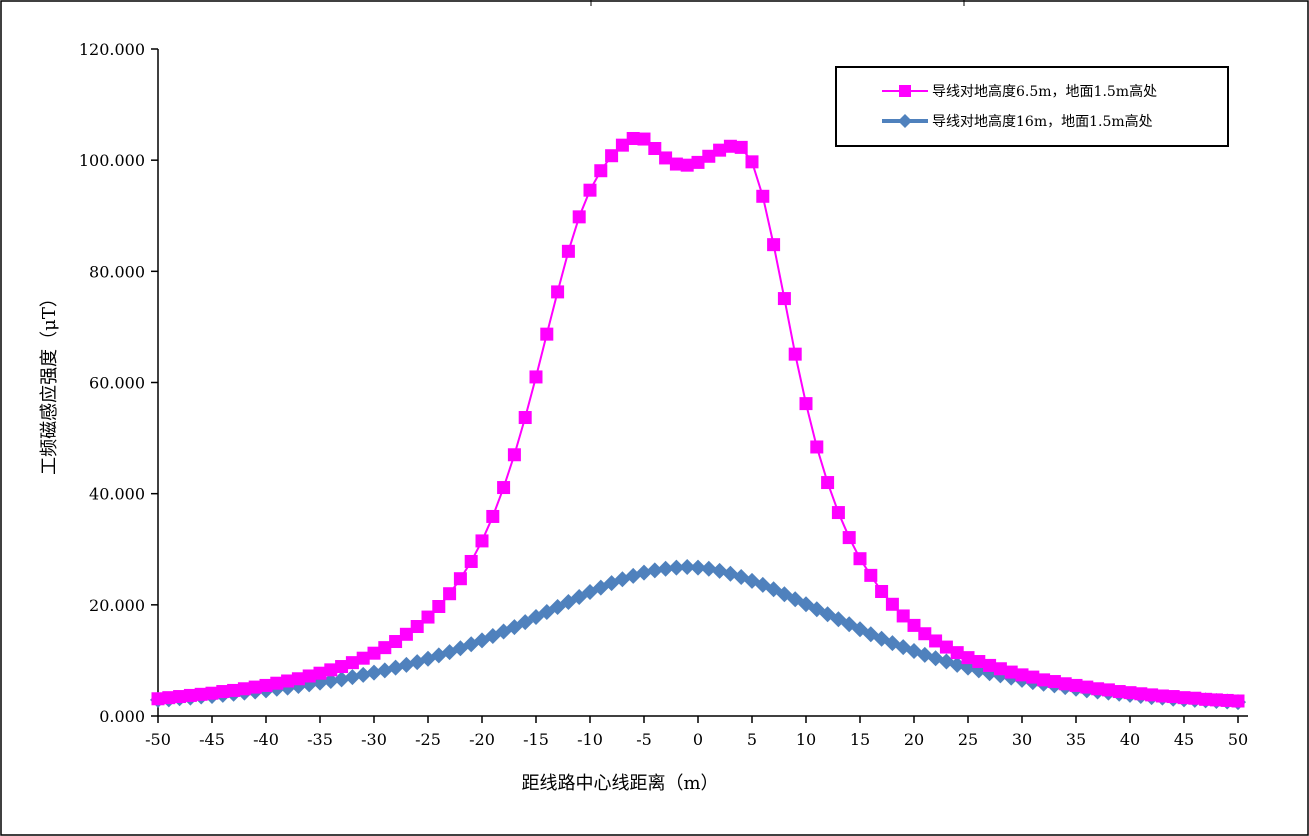  I want to click on x-axis-title: 距线路中心线距离（m）, so click(619, 783).